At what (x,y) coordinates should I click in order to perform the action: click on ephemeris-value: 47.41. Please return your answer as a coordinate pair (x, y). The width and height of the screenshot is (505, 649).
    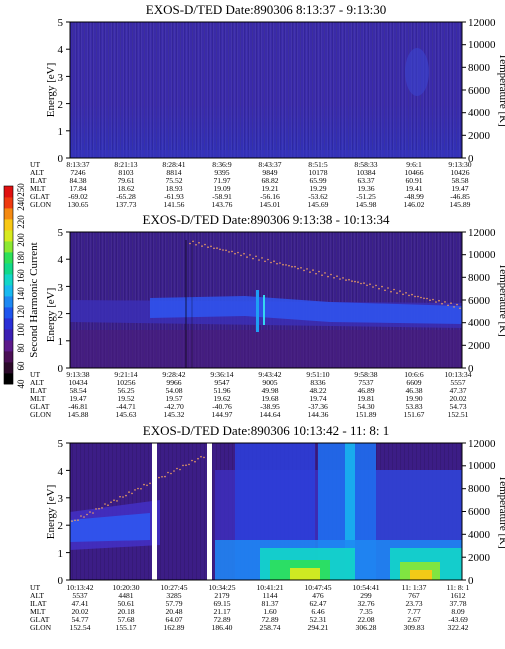
    Looking at the image, I should click on (79, 603).